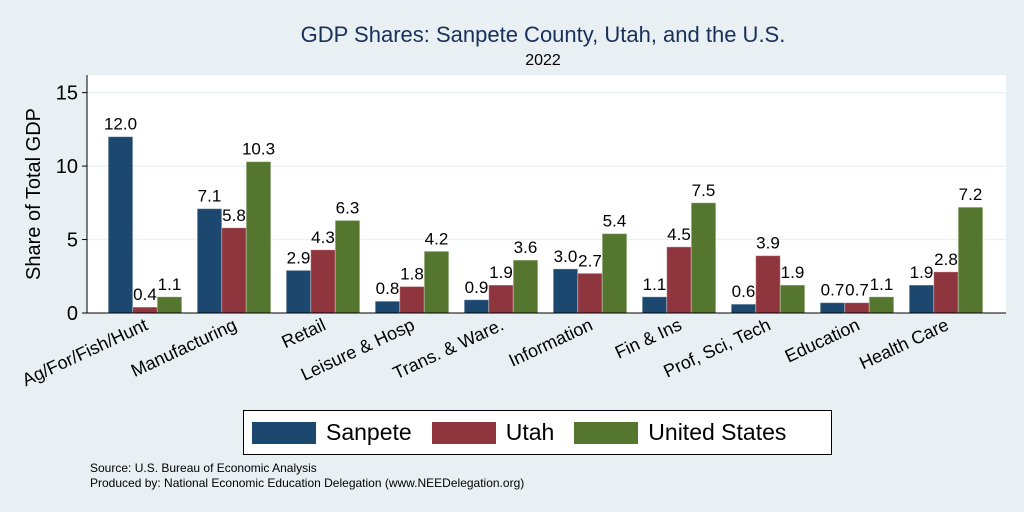 The width and height of the screenshot is (1024, 512). What do you see at coordinates (304, 333) in the screenshot?
I see `x-tick-label: Retail` at bounding box center [304, 333].